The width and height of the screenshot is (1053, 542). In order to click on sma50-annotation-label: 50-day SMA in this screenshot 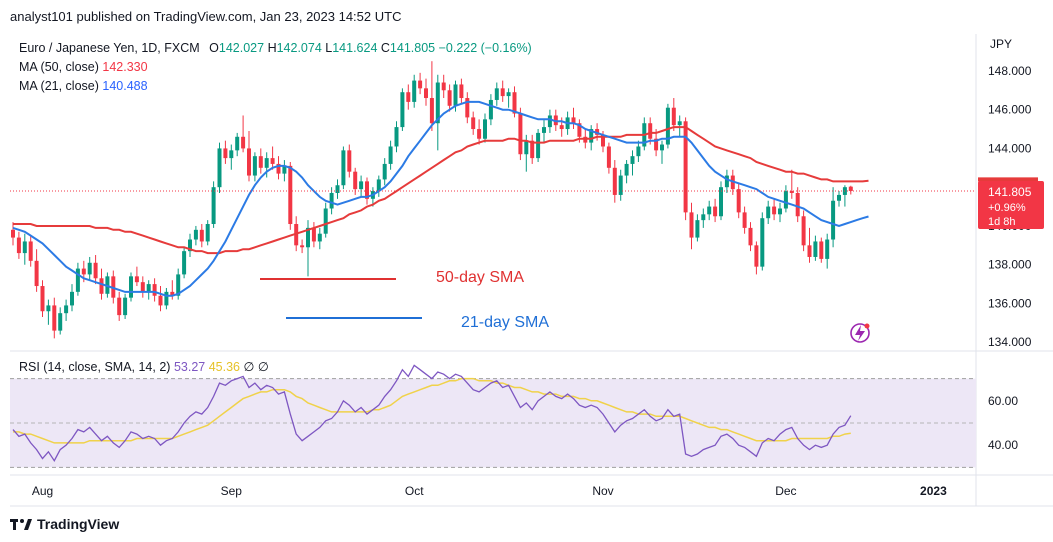, I will do `click(480, 277)`.